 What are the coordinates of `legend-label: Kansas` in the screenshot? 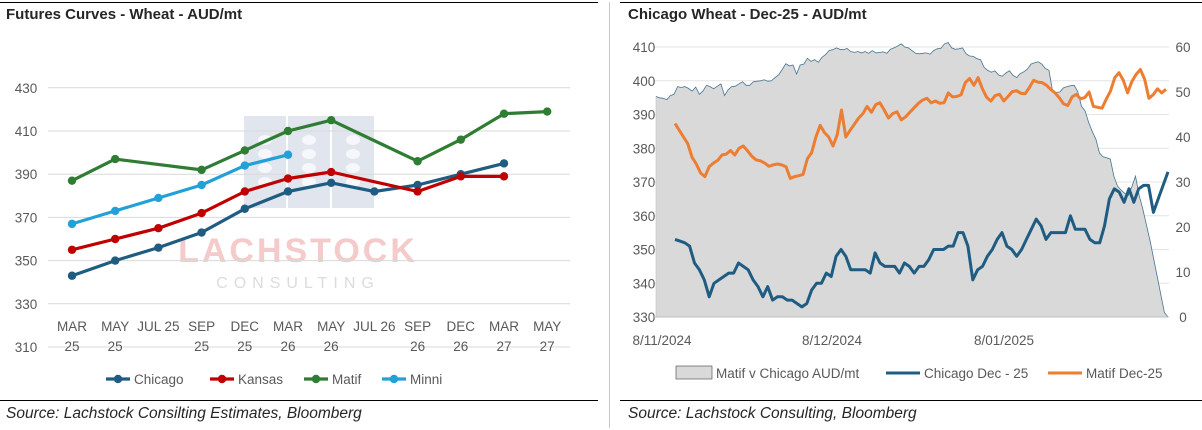 It's located at (260, 379).